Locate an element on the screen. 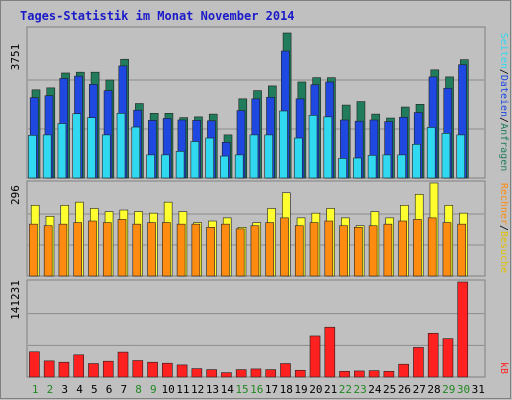 The width and height of the screenshot is (512, 400). x-tick-label-day: 1 is located at coordinates (35, 389).